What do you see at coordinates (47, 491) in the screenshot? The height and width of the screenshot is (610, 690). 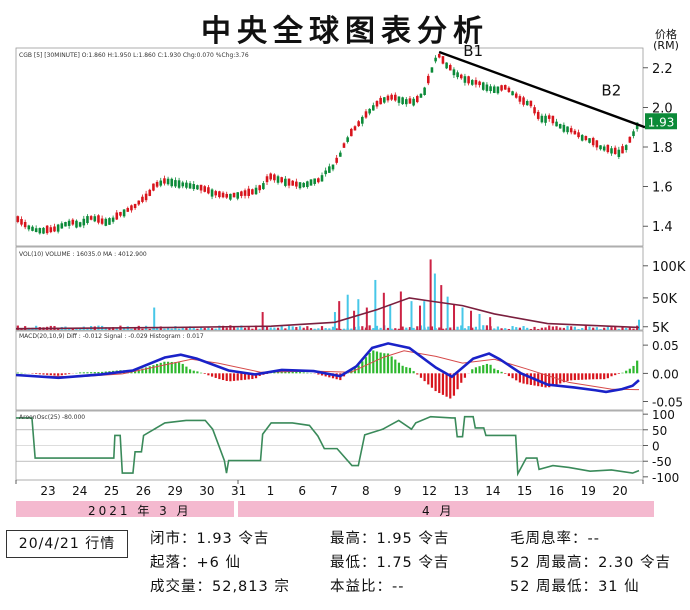 I see `x-tick-label-23: 23` at bounding box center [47, 491].